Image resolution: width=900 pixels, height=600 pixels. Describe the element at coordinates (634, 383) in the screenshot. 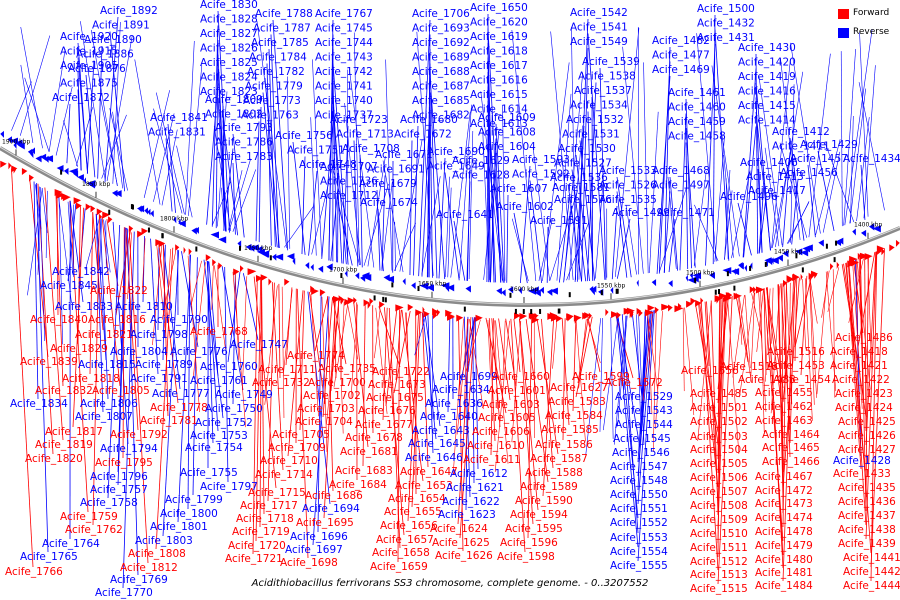

I see `gene-label-bottom: Acife_1572` at that location.